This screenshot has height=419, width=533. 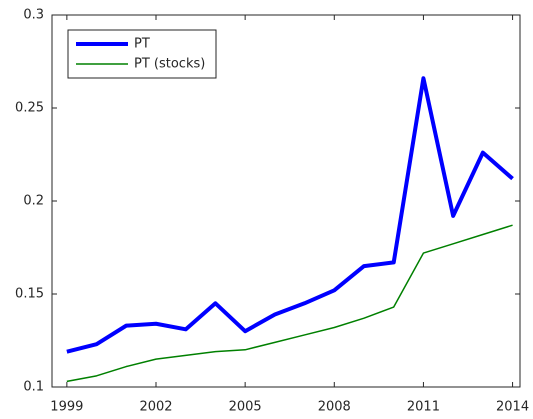 What do you see at coordinates (512, 407) in the screenshot?
I see `x-tick-label: 2014` at bounding box center [512, 407].